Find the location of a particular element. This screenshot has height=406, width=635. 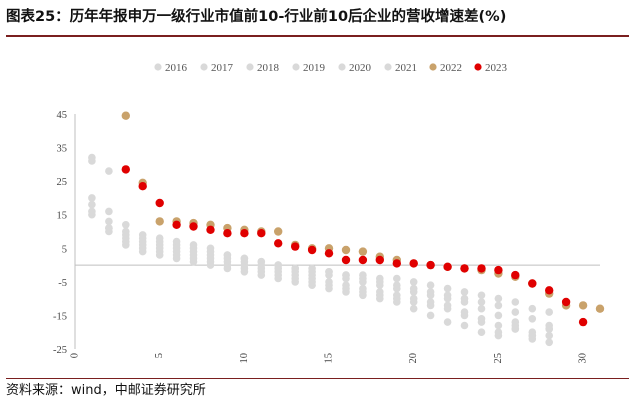

y-tick-label: 15 is located at coordinates (62, 216).